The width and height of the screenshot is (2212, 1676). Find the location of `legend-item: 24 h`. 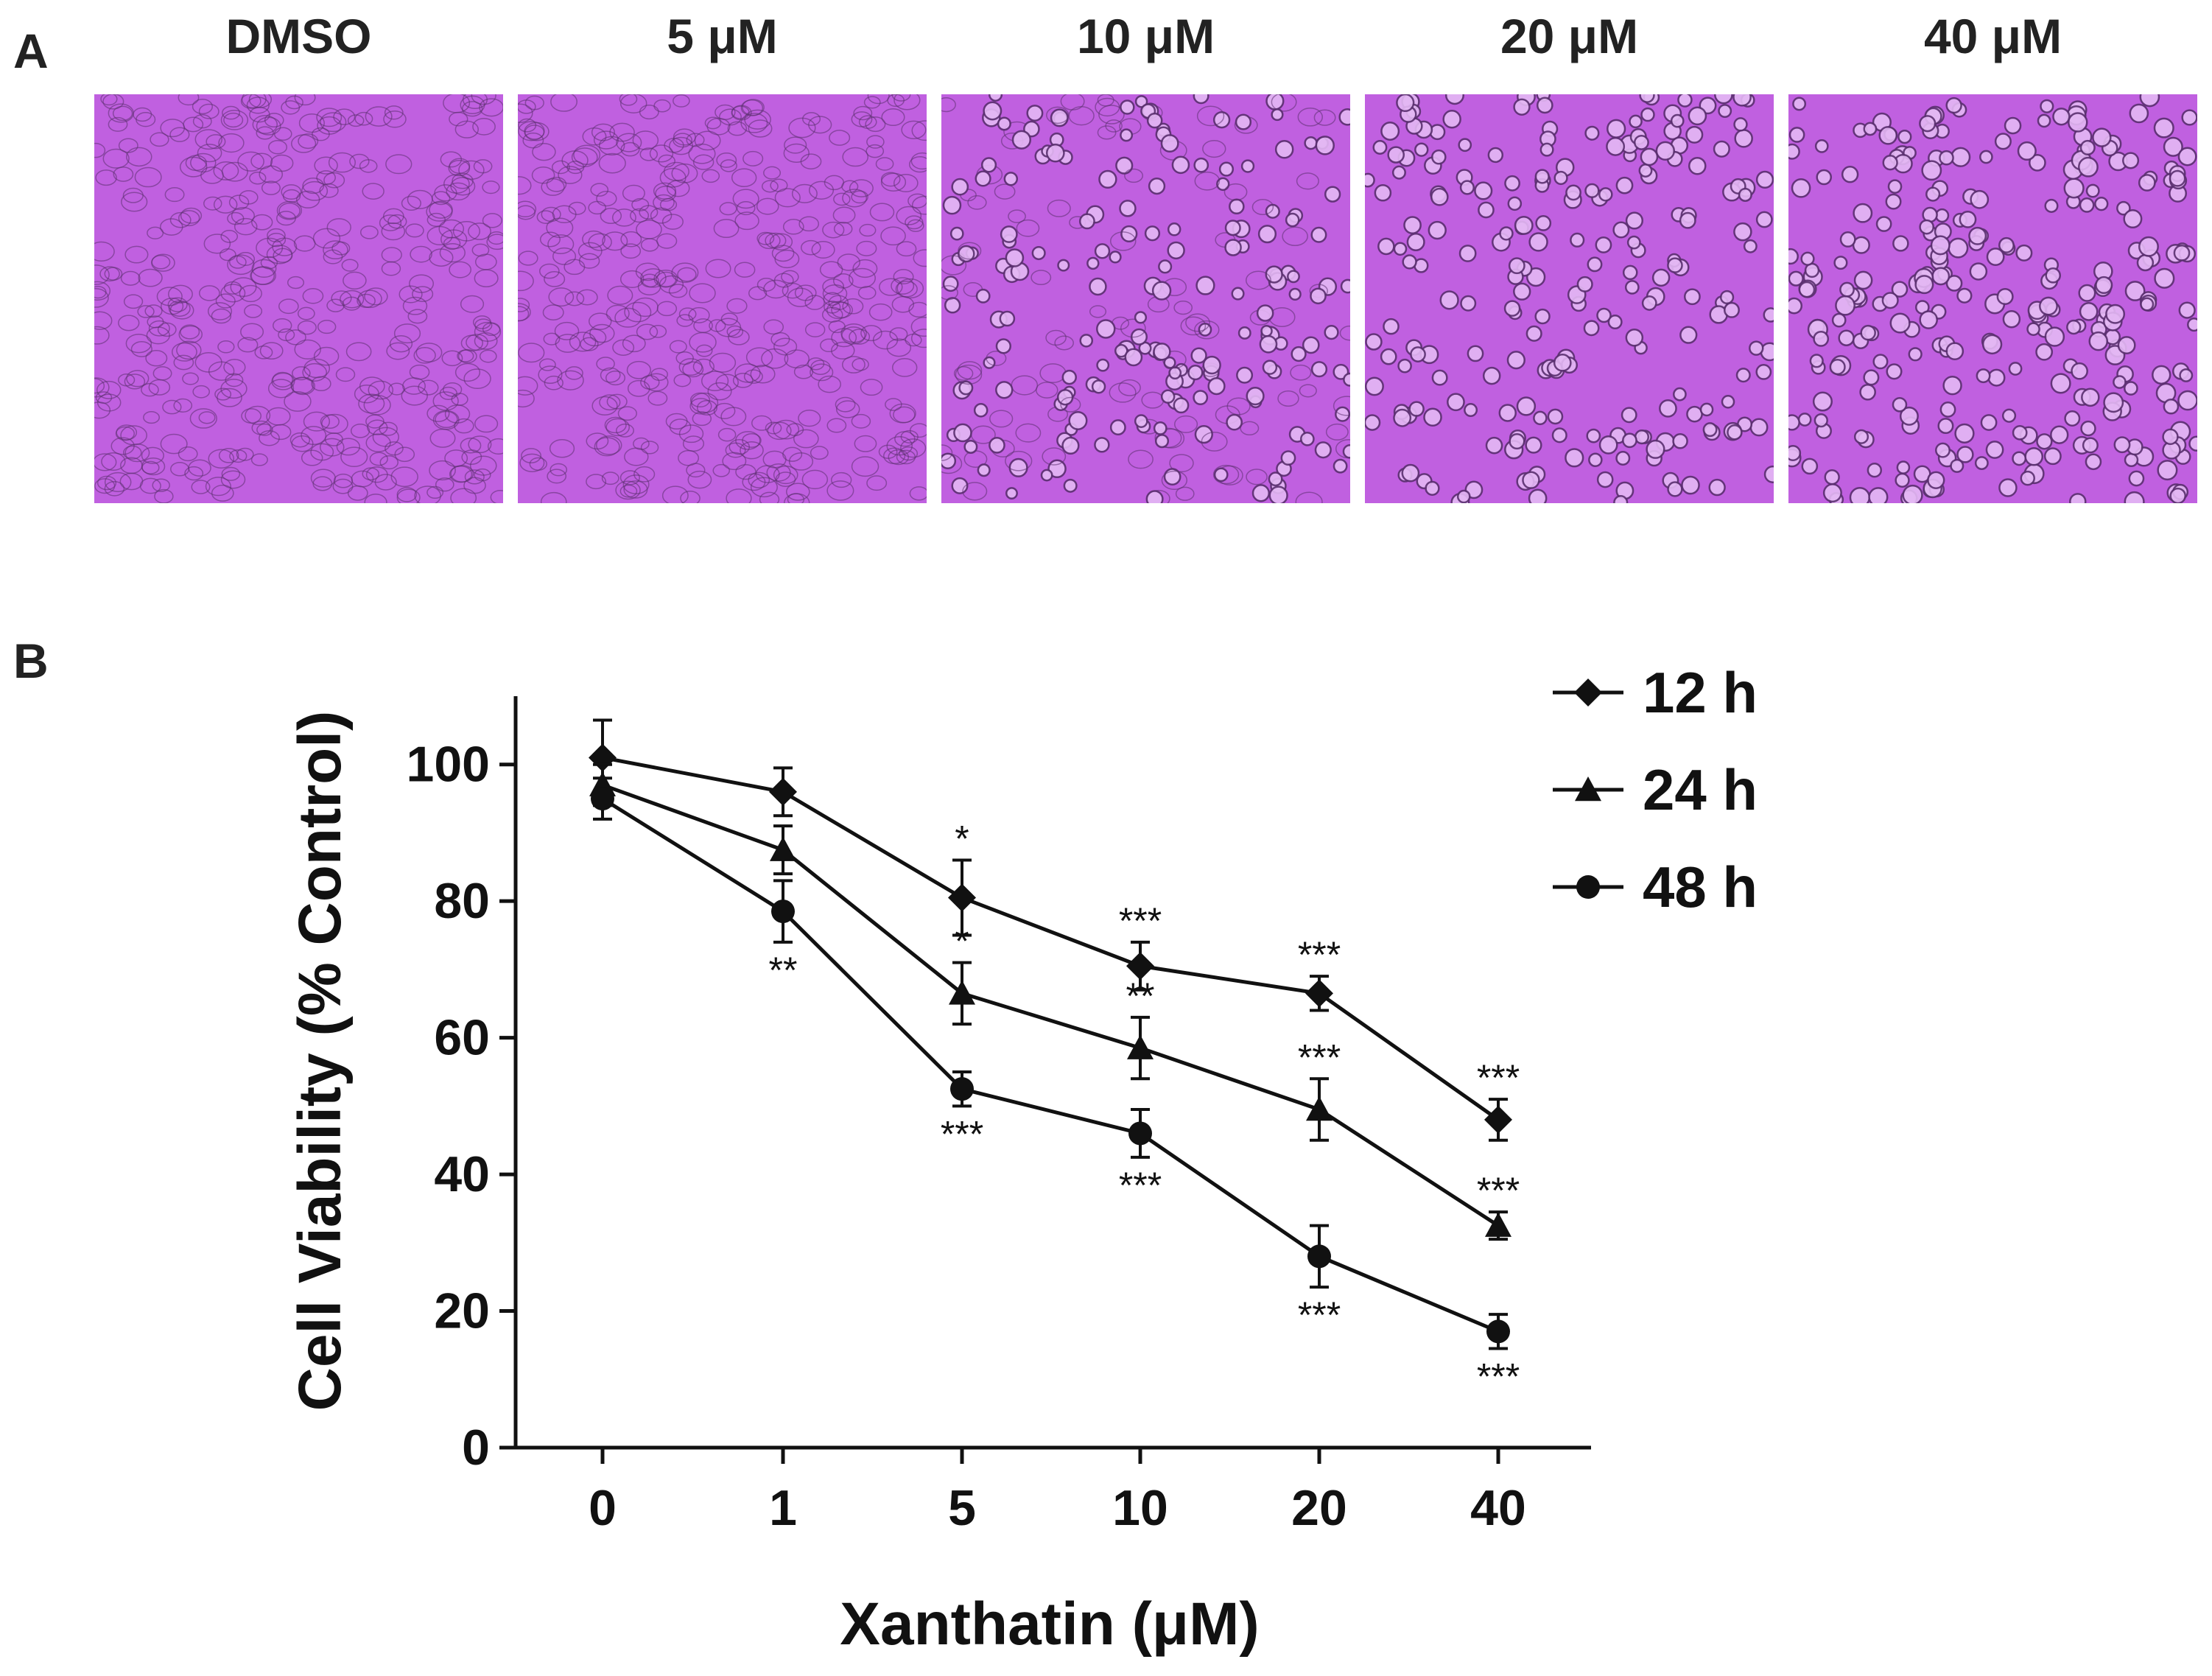

legend-item: 24 h is located at coordinates (1655, 789).